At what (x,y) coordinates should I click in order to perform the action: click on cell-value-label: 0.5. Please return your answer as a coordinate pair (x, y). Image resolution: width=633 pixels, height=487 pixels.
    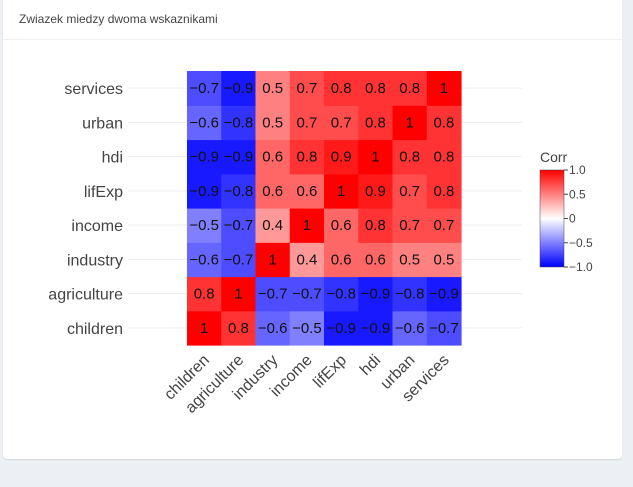
    Looking at the image, I should click on (272, 122).